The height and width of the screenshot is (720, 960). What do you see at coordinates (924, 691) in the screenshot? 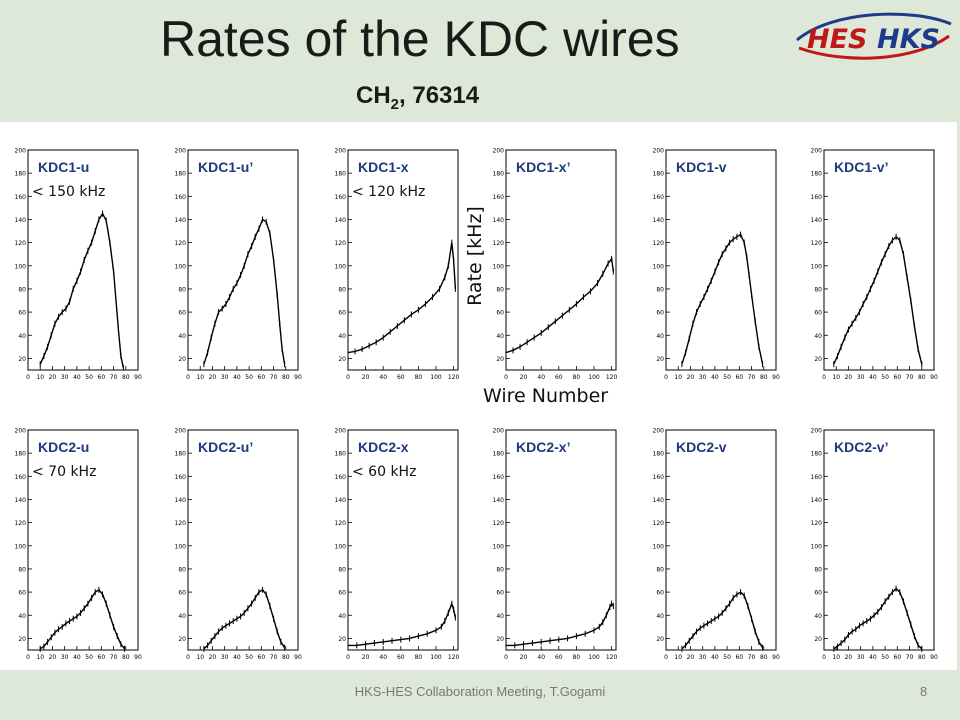
I see `page-number: 8` at bounding box center [924, 691].